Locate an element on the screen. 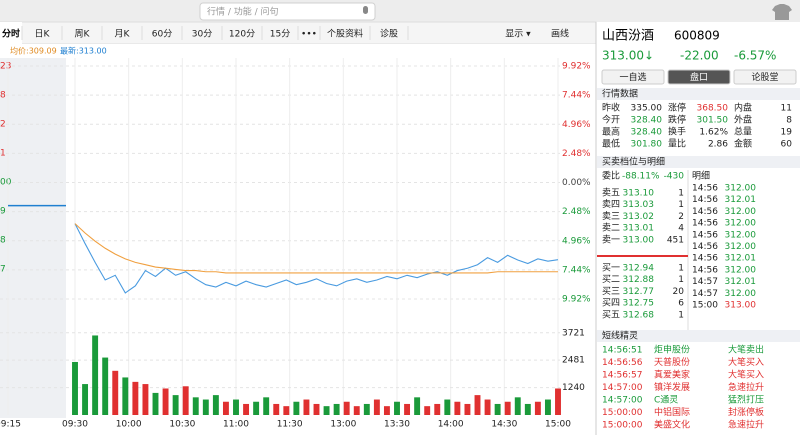 The width and height of the screenshot is (800, 435). shirt-icon is located at coordinates (782, 12).